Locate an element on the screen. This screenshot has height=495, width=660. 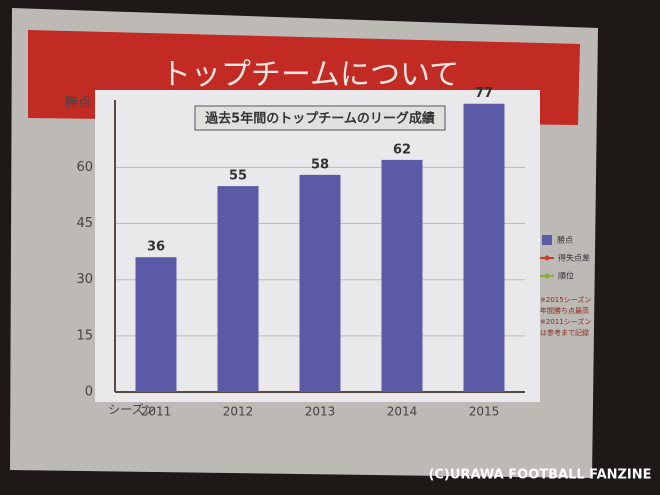
legend-swatch is located at coordinates (547, 240).